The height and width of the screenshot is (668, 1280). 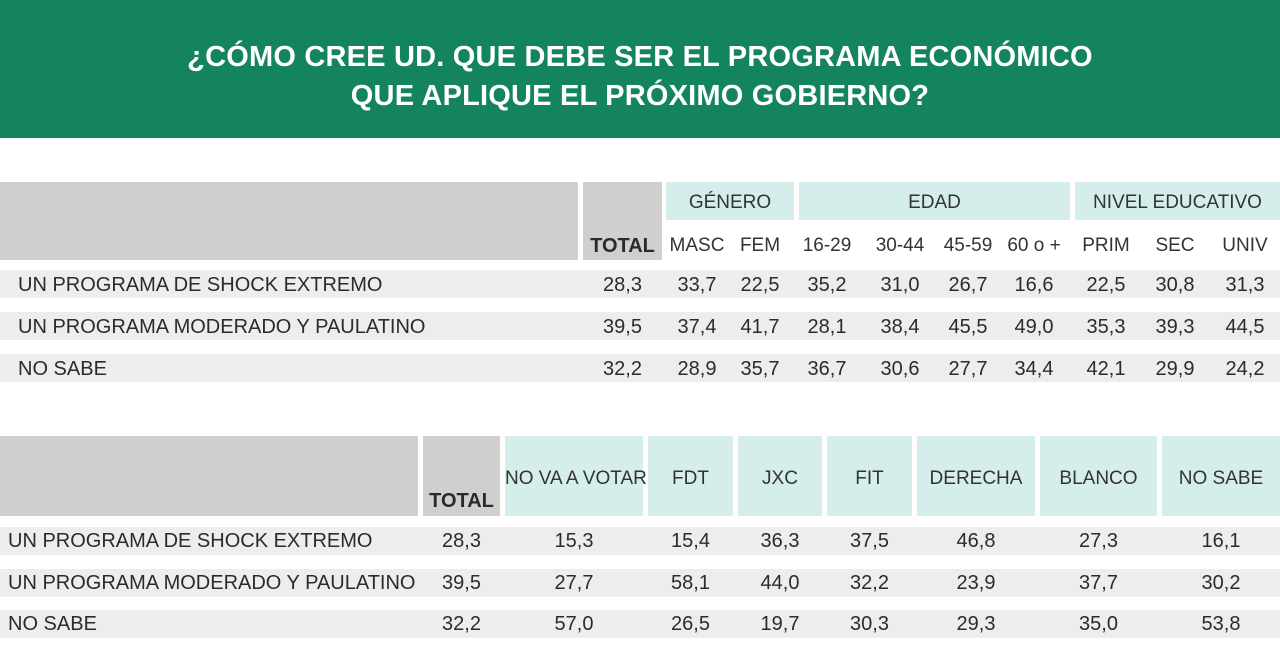 I want to click on data-cell: 30,2, so click(x=1221, y=583).